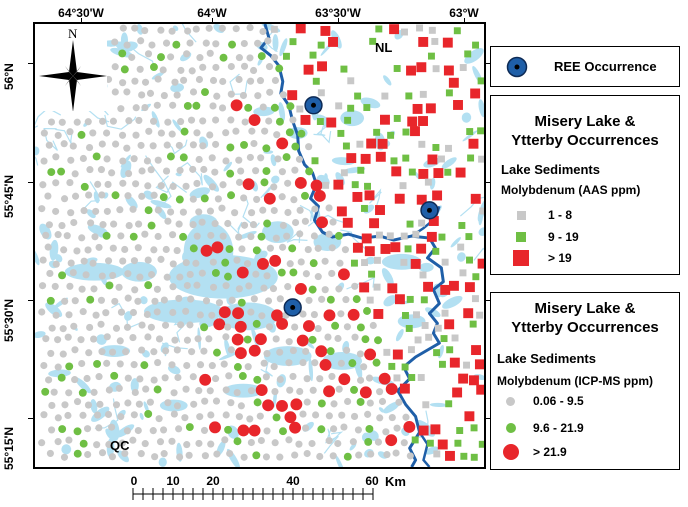  I want to click on coord-tick, so click(30, 182).